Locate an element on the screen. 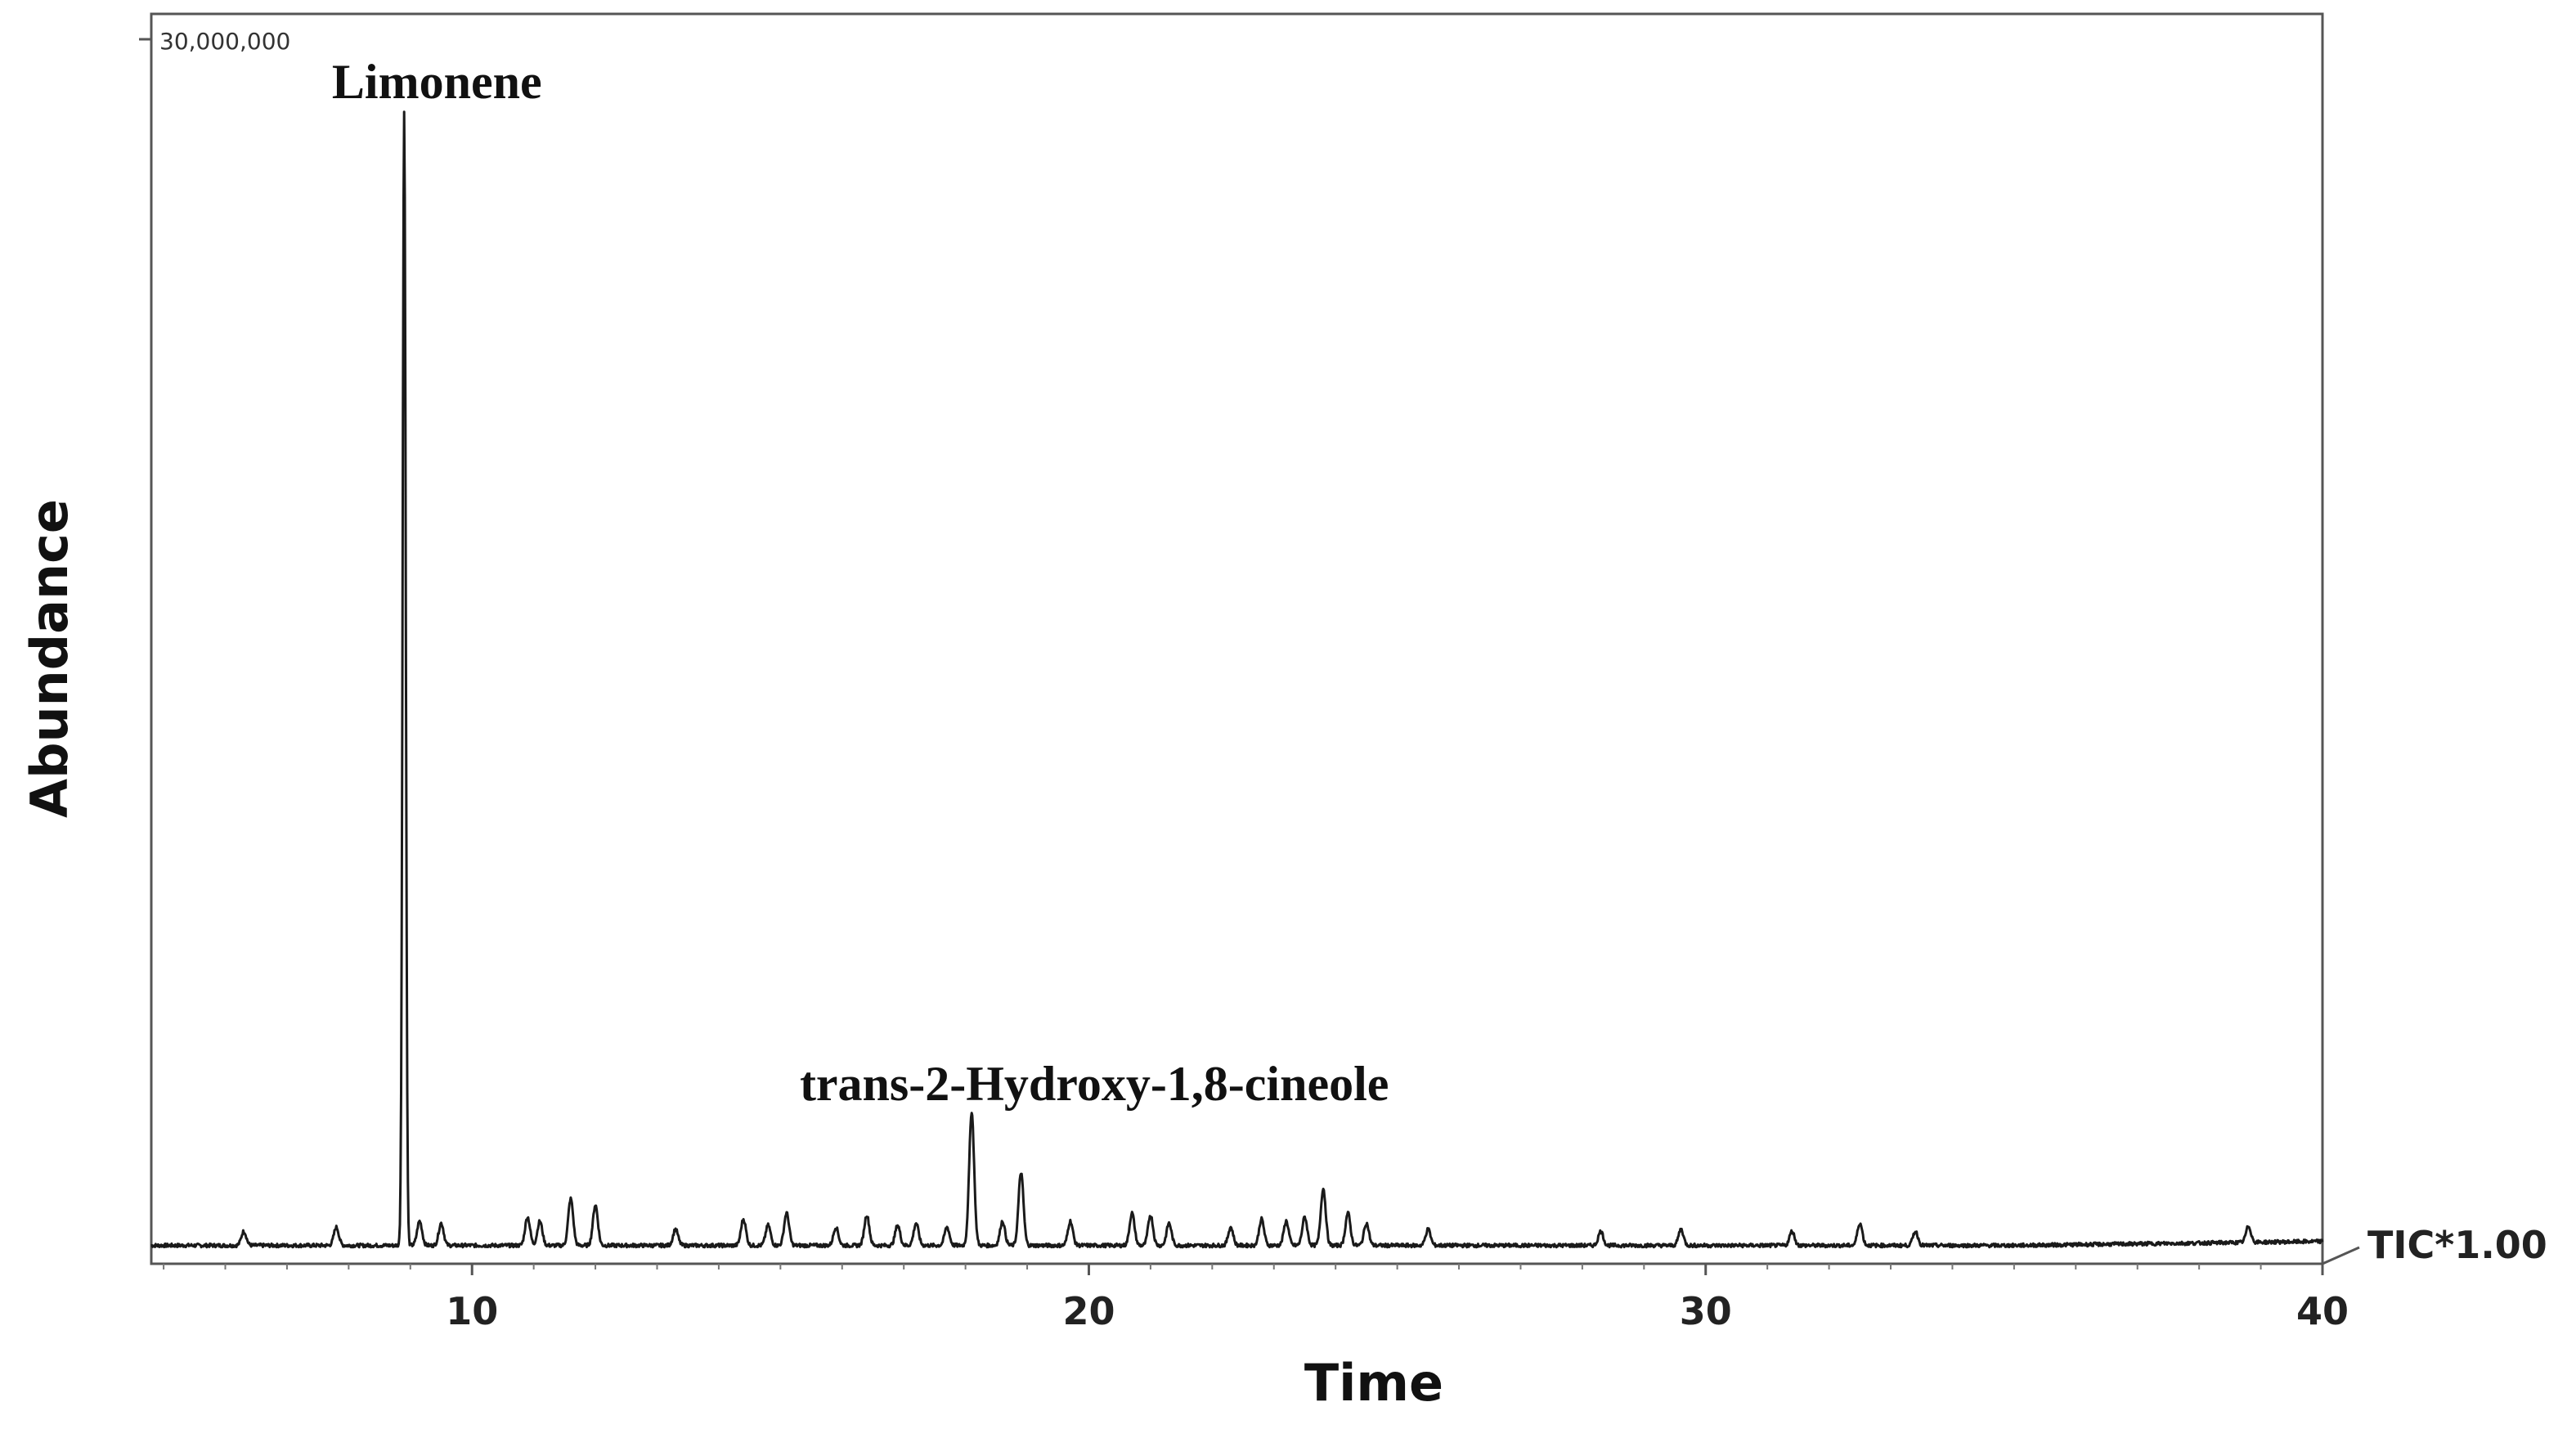 Image resolution: width=2576 pixels, height=1429 pixels. x-tick-label-30: 30 is located at coordinates (1706, 1311).